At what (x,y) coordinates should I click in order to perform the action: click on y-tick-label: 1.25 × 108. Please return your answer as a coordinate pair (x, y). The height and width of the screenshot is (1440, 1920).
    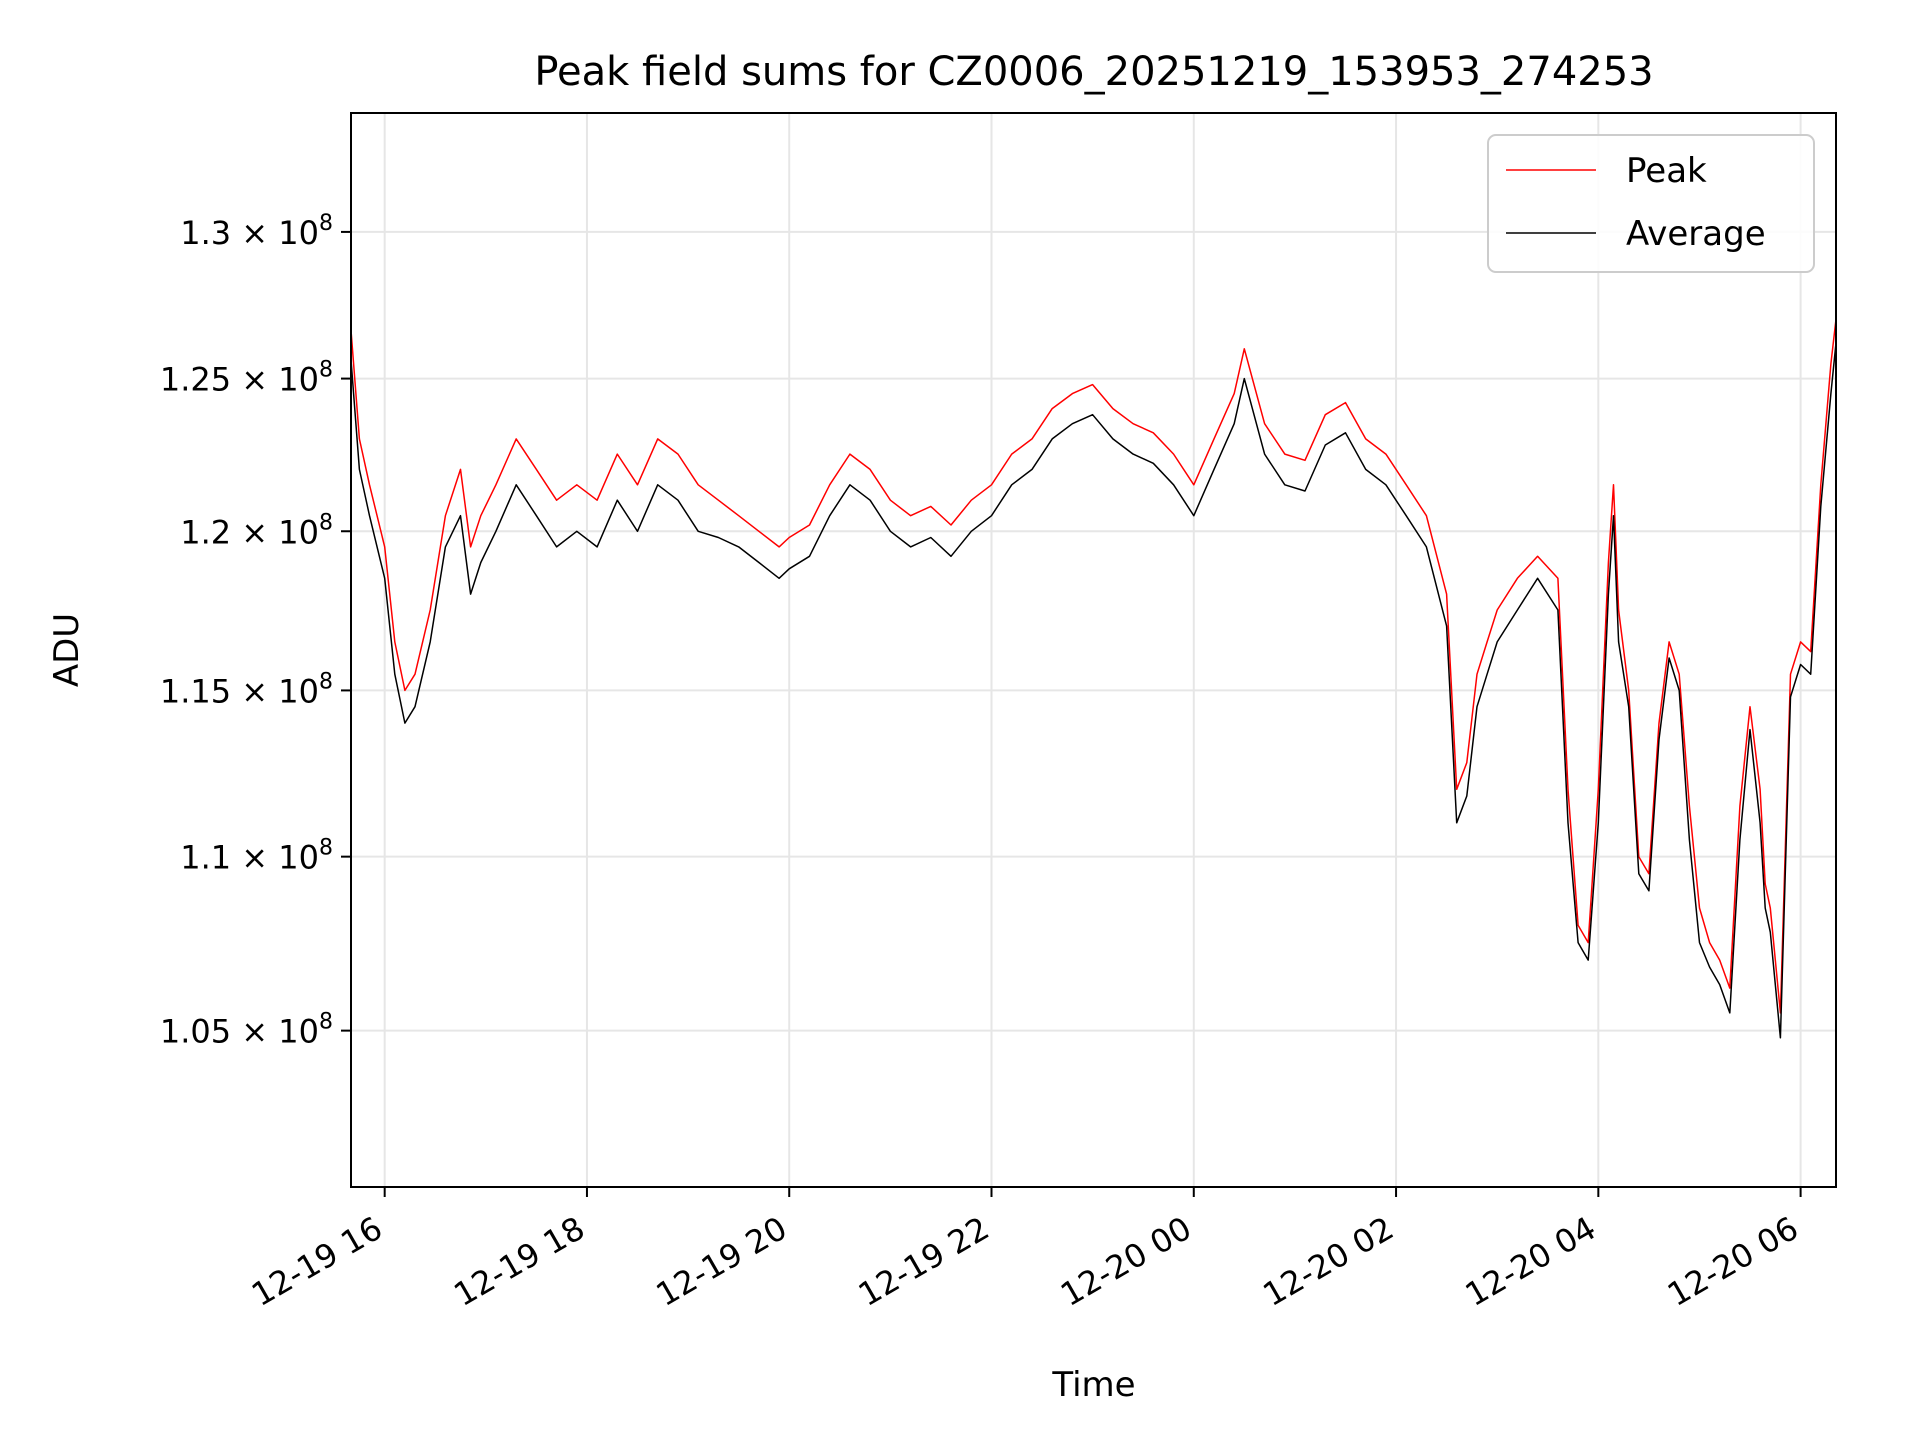
    Looking at the image, I should click on (246, 378).